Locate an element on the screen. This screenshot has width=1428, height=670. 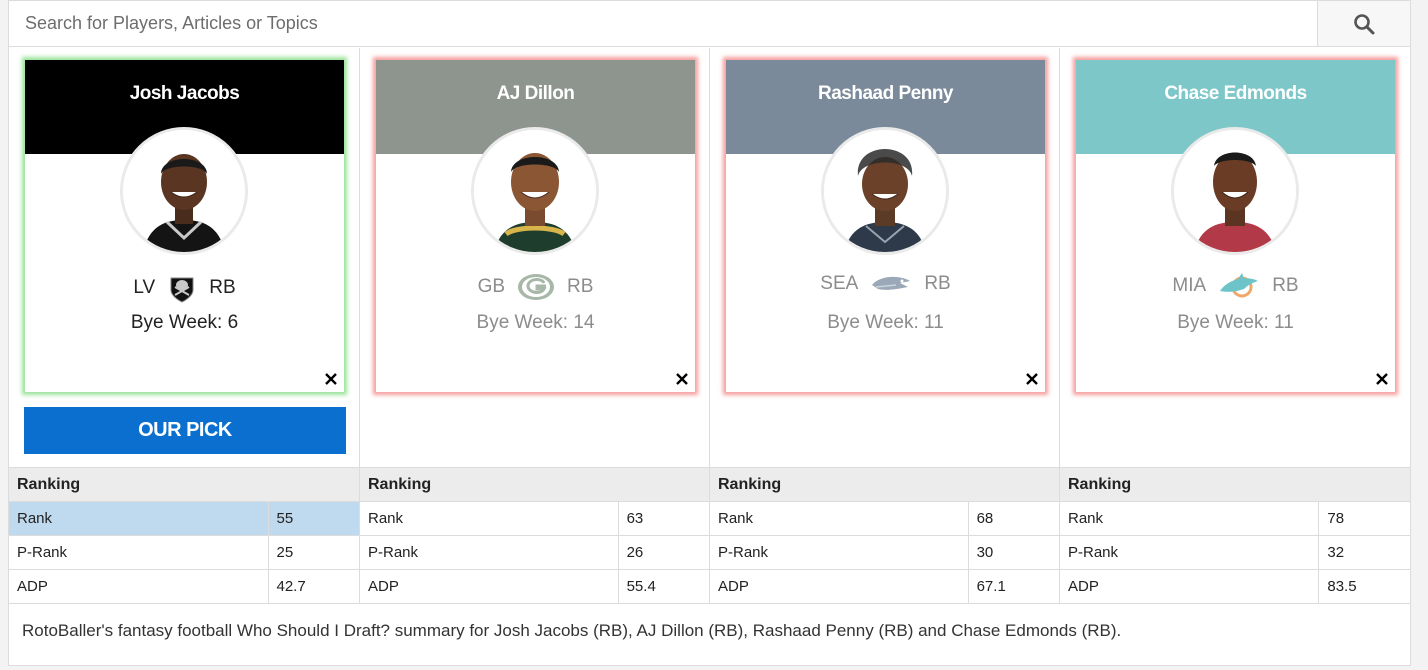
player-name: Rashaad Penny is located at coordinates (886, 93).